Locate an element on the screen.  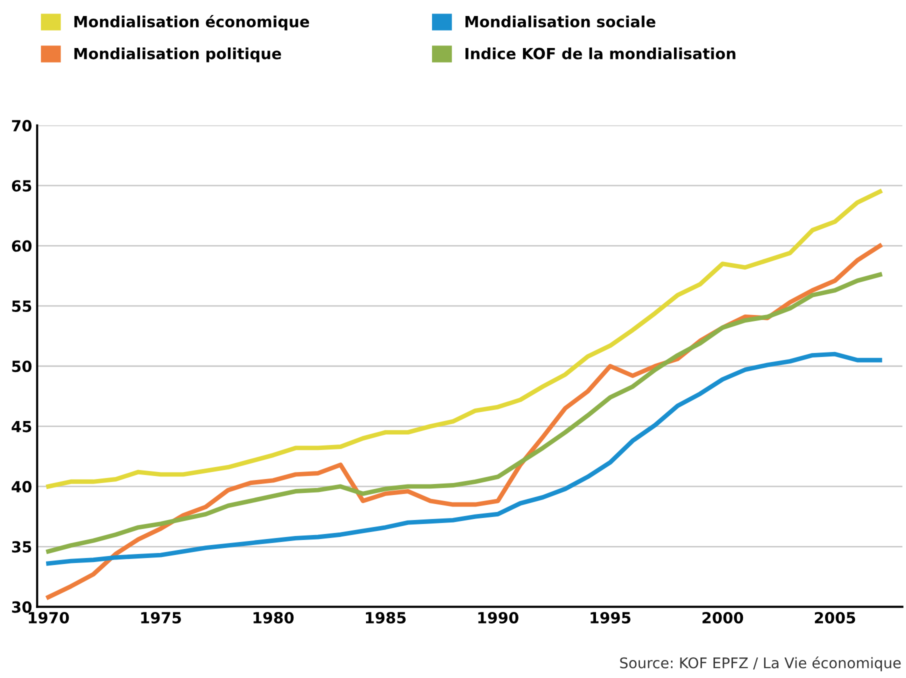
y-tick-label: 60 is located at coordinates (22, 246).